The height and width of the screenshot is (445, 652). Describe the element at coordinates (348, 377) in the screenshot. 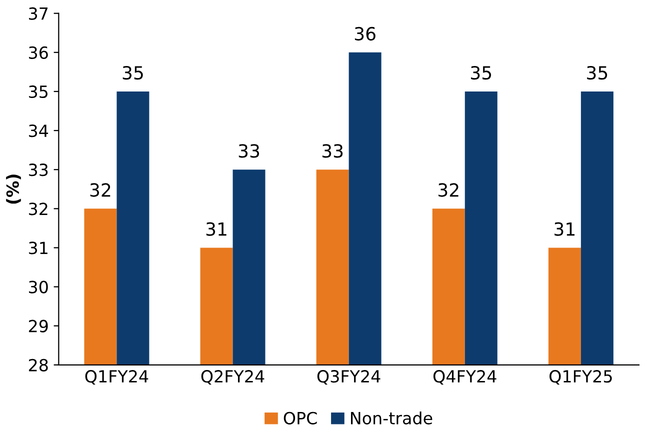

I see `x-tick-label: Q3FY24` at that location.